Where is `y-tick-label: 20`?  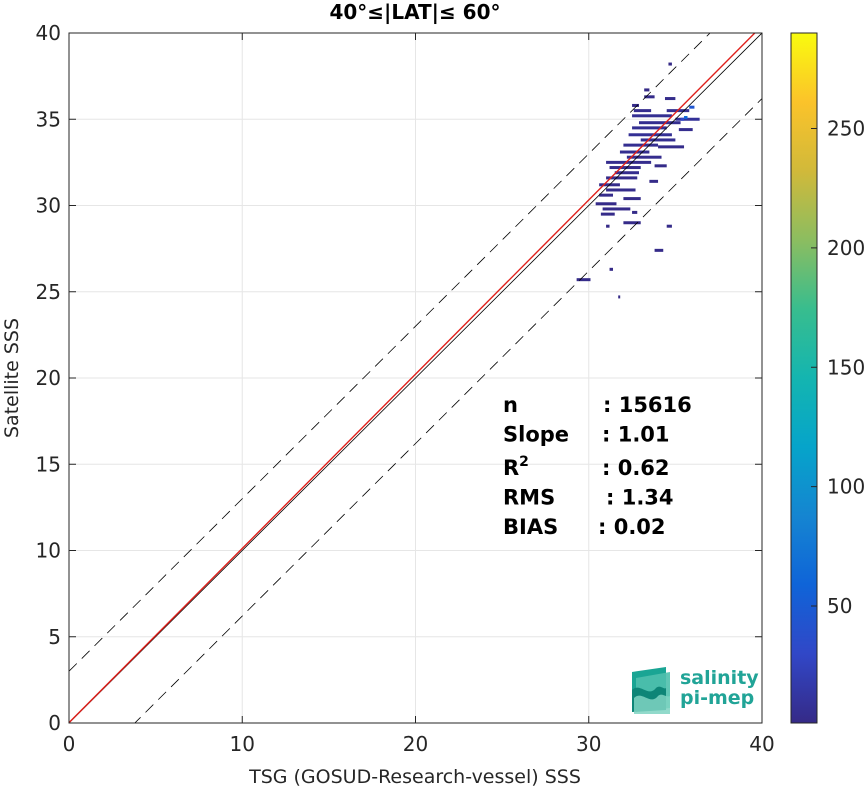
y-tick-label: 20 is located at coordinates (48, 378).